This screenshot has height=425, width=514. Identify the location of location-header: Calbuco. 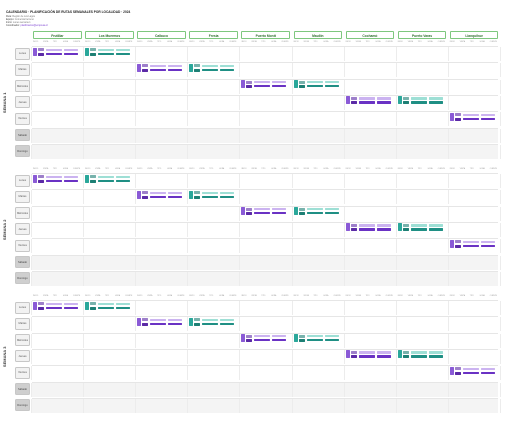
(161, 35).